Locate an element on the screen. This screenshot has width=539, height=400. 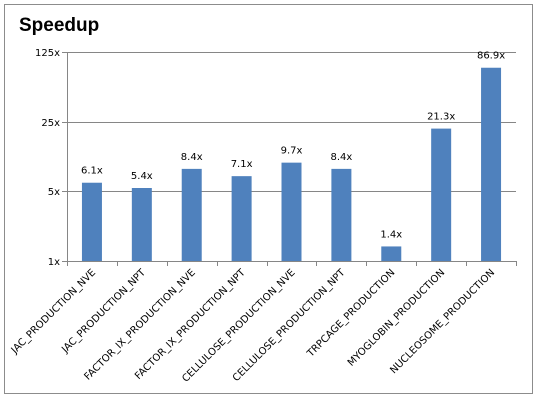
category-label: MYOGLOBIN_PRODUCTION is located at coordinates (396, 317).